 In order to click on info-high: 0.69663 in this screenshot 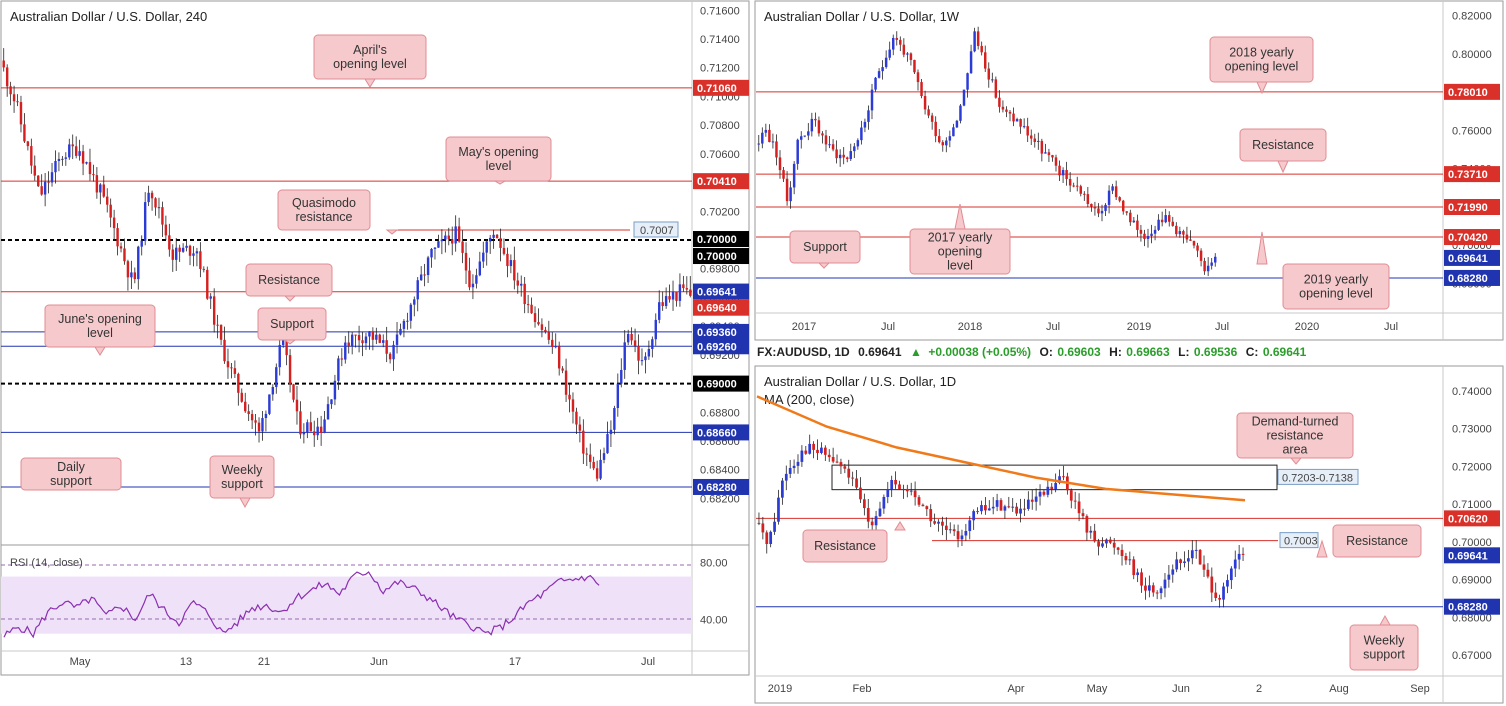, I will do `click(1148, 352)`.